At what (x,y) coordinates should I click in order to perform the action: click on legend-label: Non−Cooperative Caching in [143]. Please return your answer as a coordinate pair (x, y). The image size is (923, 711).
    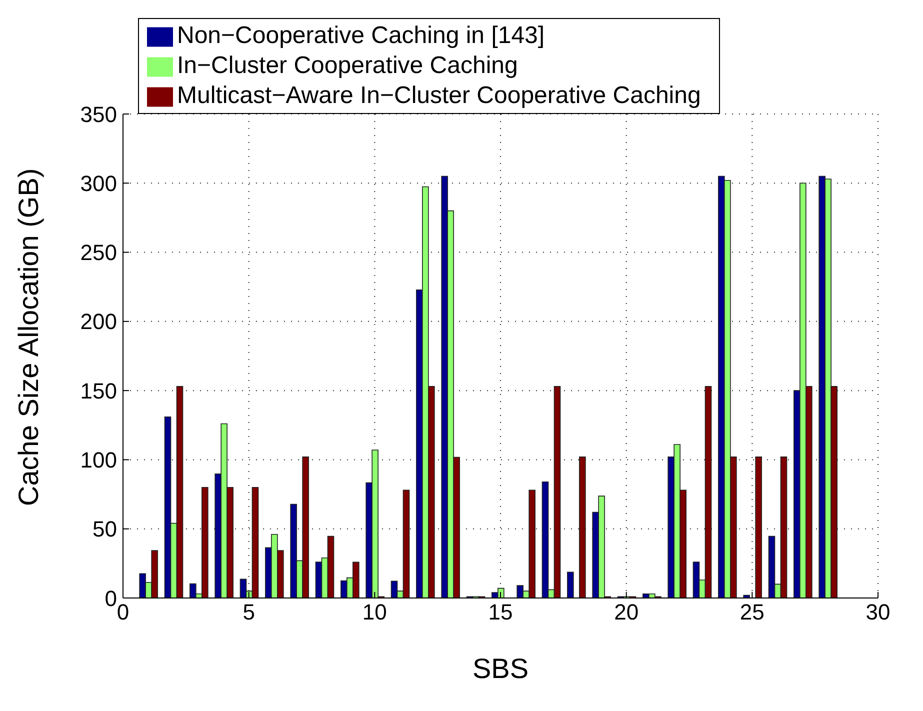
    Looking at the image, I should click on (361, 35).